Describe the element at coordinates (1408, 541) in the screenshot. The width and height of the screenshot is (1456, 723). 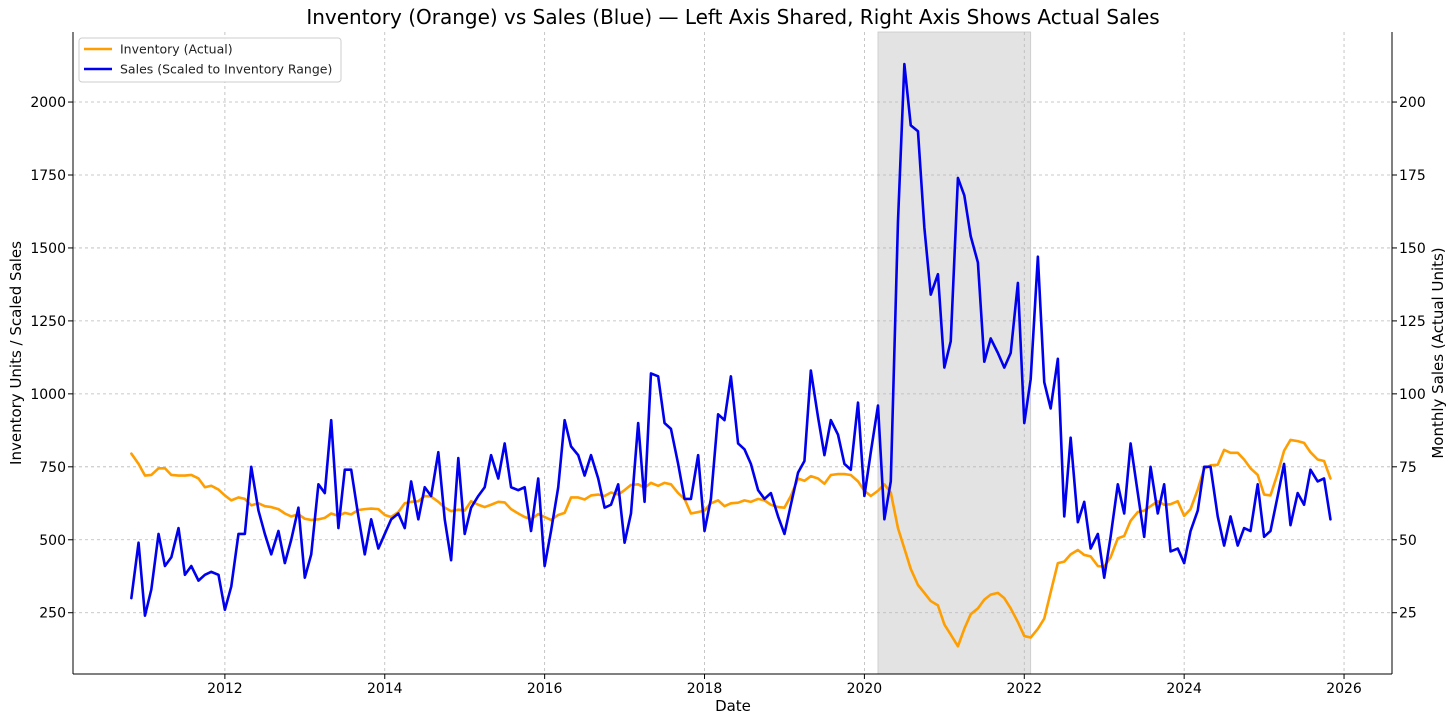
I see `y2-tick-label: 50` at that location.